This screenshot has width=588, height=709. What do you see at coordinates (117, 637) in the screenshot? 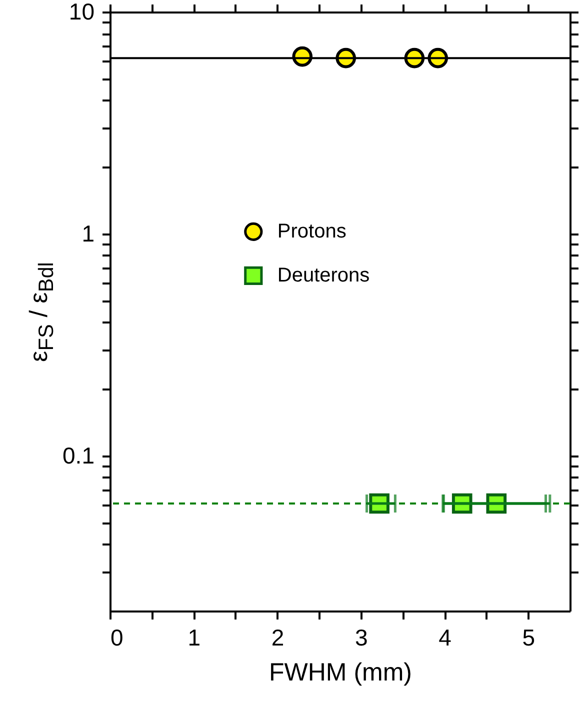
I see `x-tick-label: 0` at bounding box center [117, 637].